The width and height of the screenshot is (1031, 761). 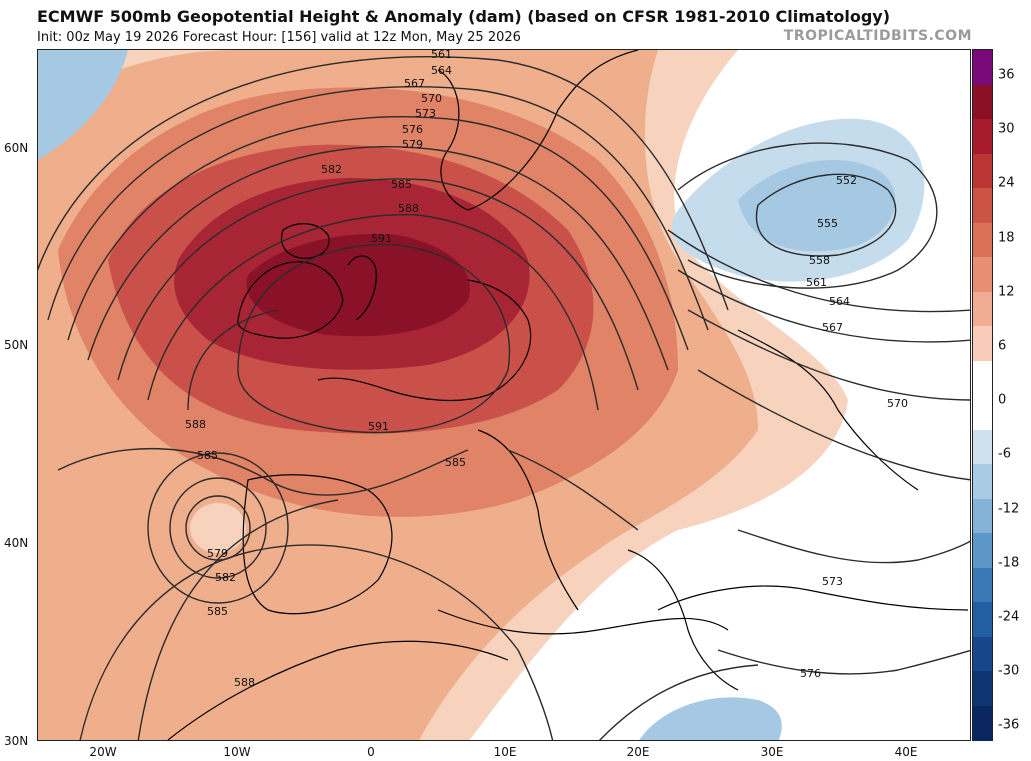 What do you see at coordinates (358, 285) in the screenshot?
I see `anomaly-36-area` at bounding box center [358, 285].